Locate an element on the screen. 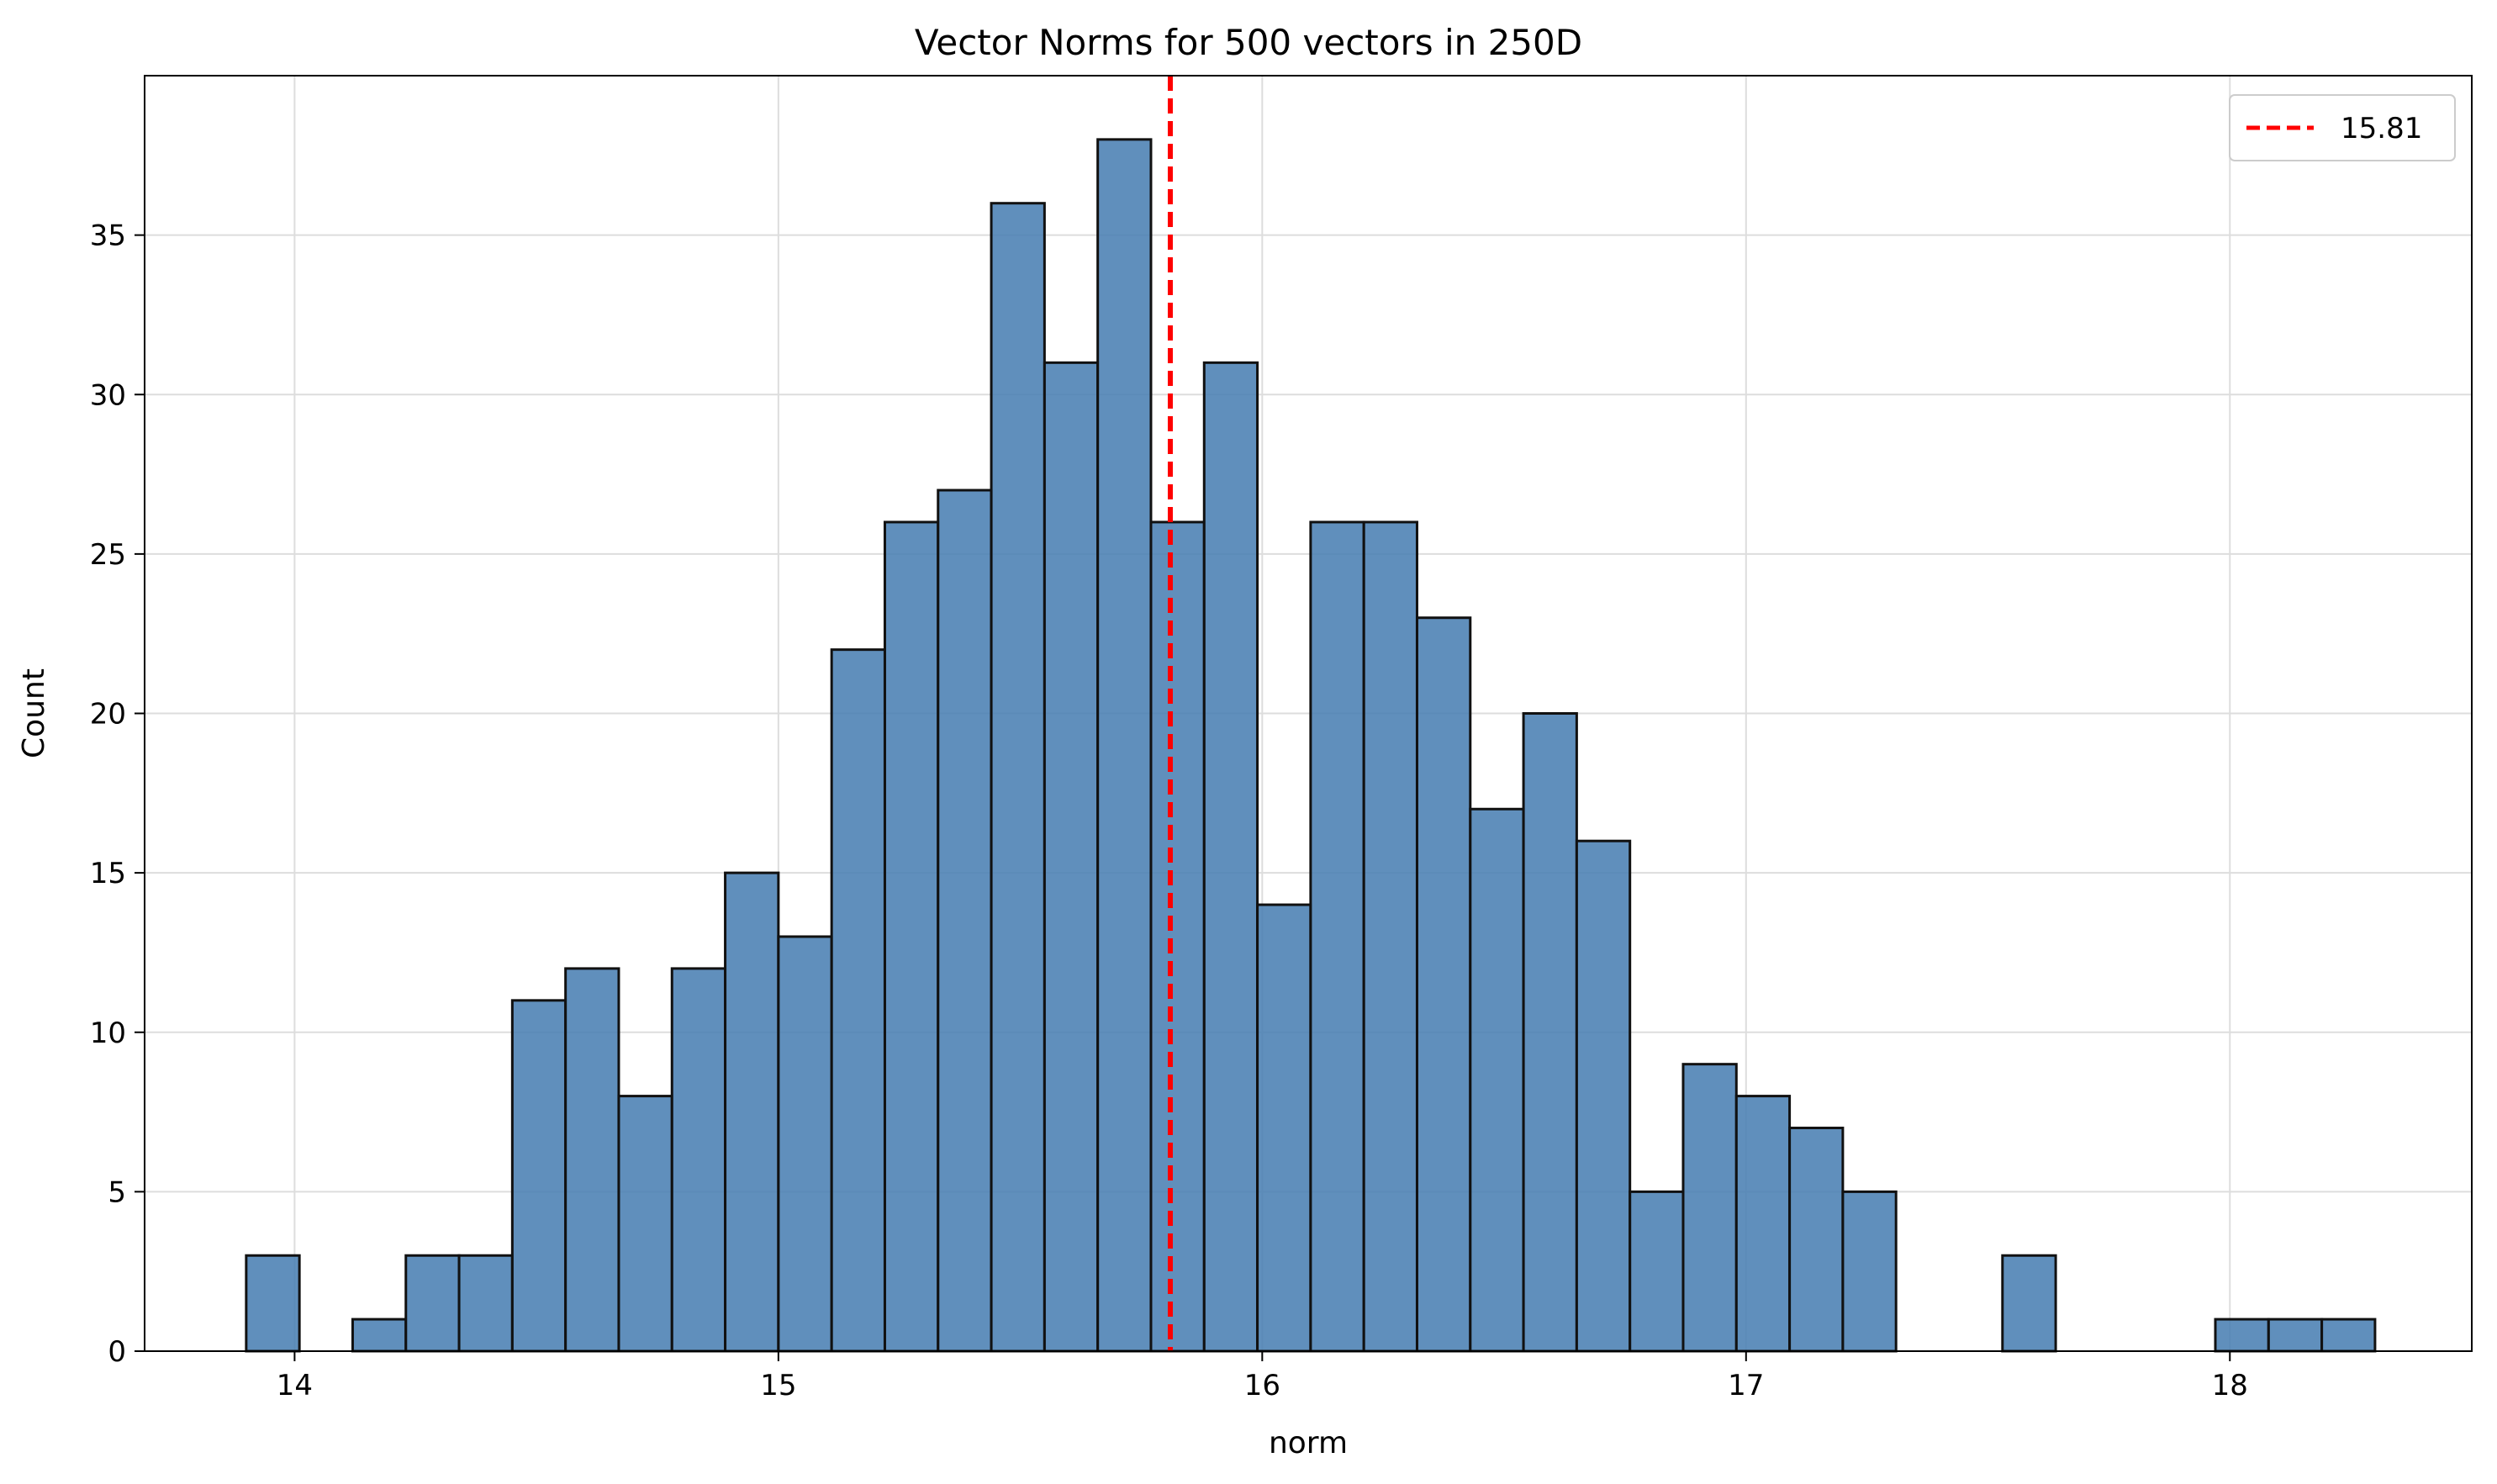  y-tick-label: 30 is located at coordinates (108, 395).